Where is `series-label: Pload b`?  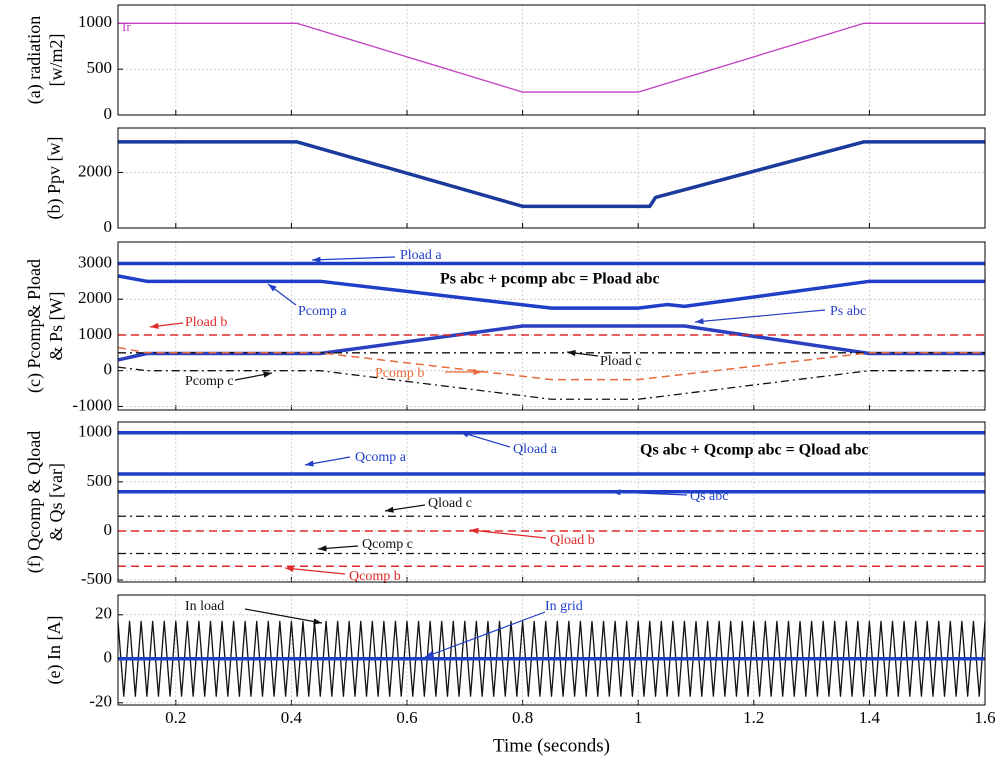 series-label: Pload b is located at coordinates (206, 322).